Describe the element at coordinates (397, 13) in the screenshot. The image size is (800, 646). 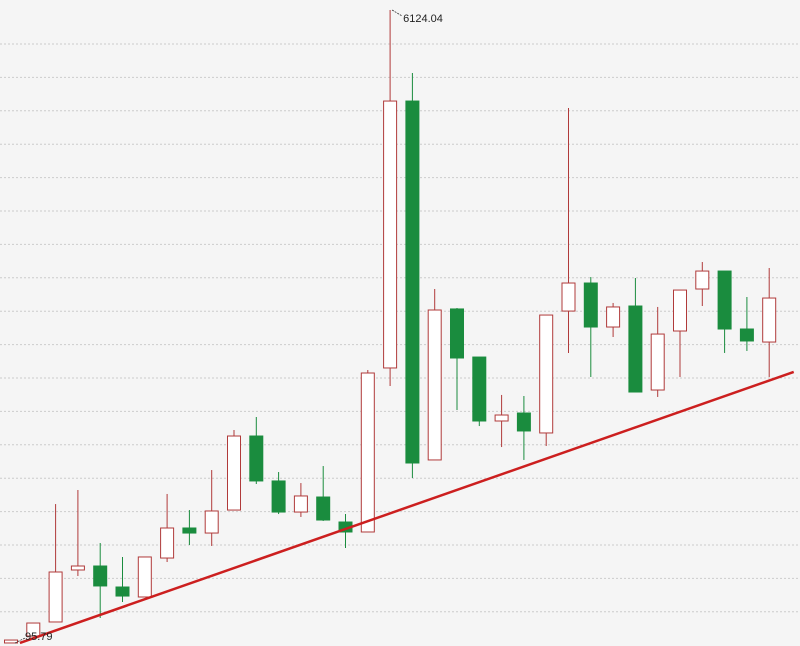
I see `max-arrow` at that location.